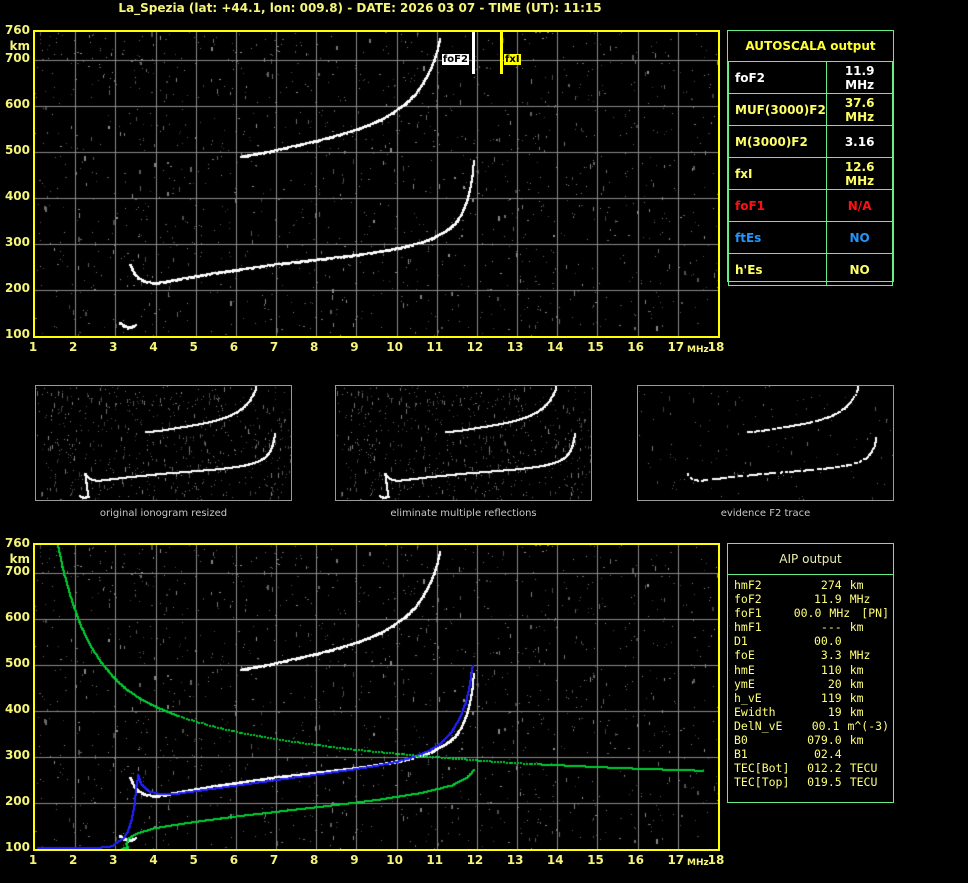  What do you see at coordinates (859, 269) in the screenshot?
I see `autoscala-value-hes: NO` at bounding box center [859, 269].